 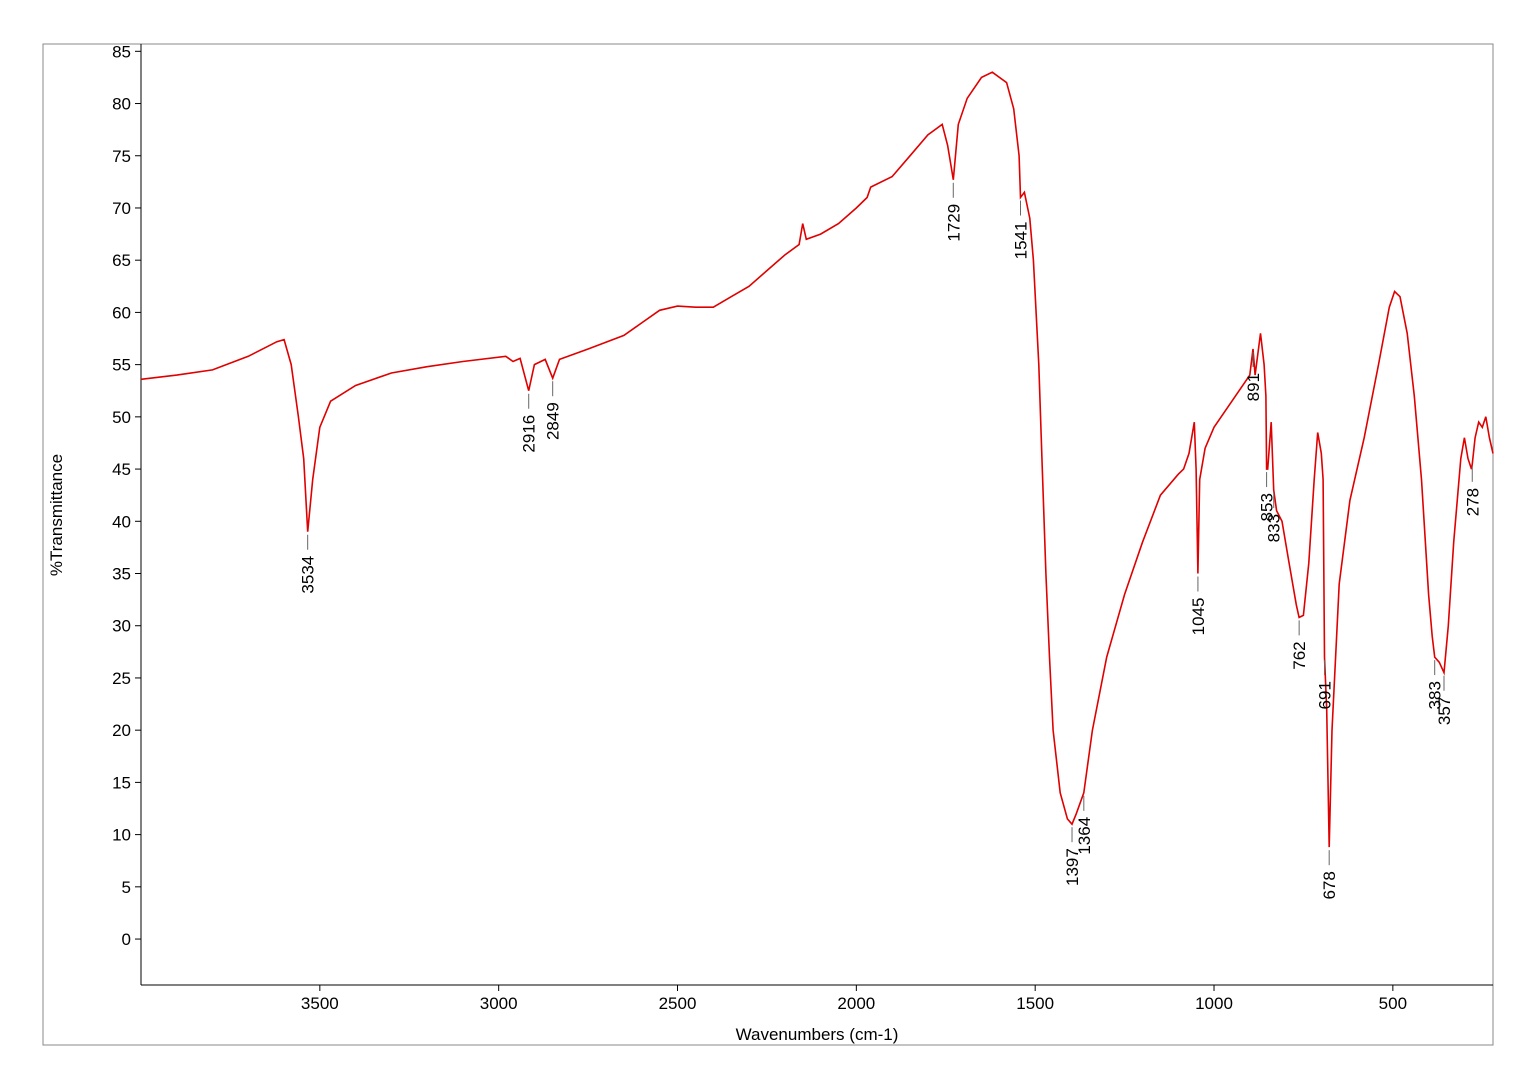 What do you see at coordinates (121, 521) in the screenshot?
I see `y-tick-label: 40` at bounding box center [121, 521].